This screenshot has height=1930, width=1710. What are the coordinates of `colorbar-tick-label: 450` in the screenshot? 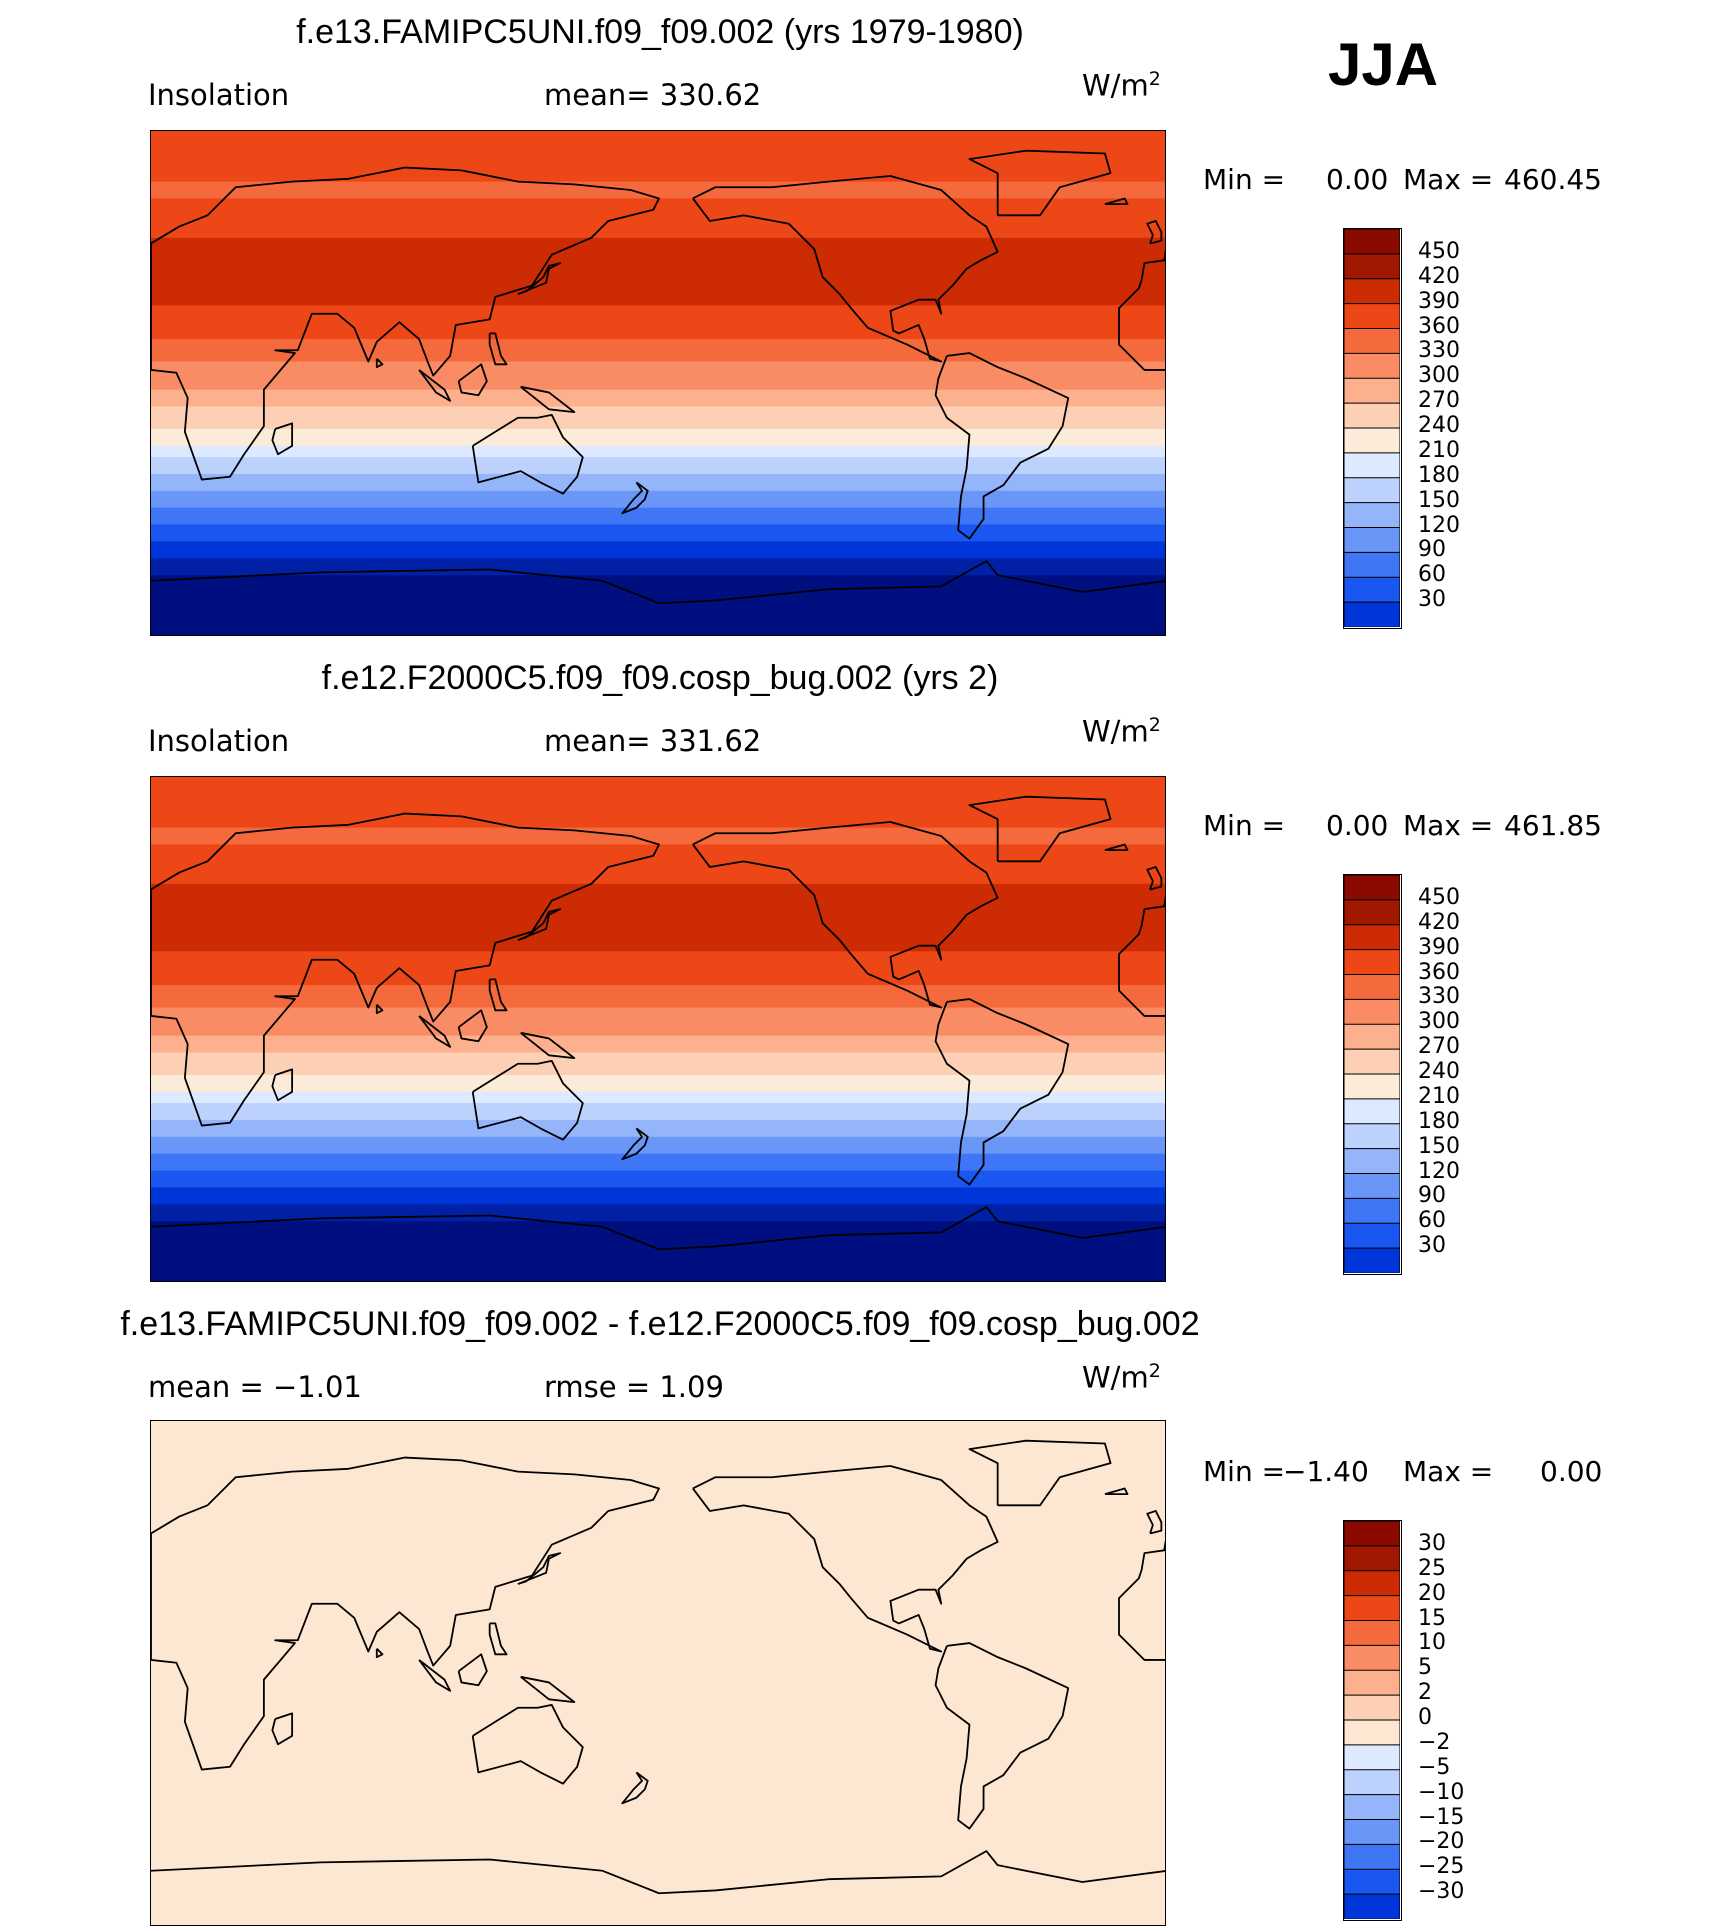 It's located at (1439, 897).